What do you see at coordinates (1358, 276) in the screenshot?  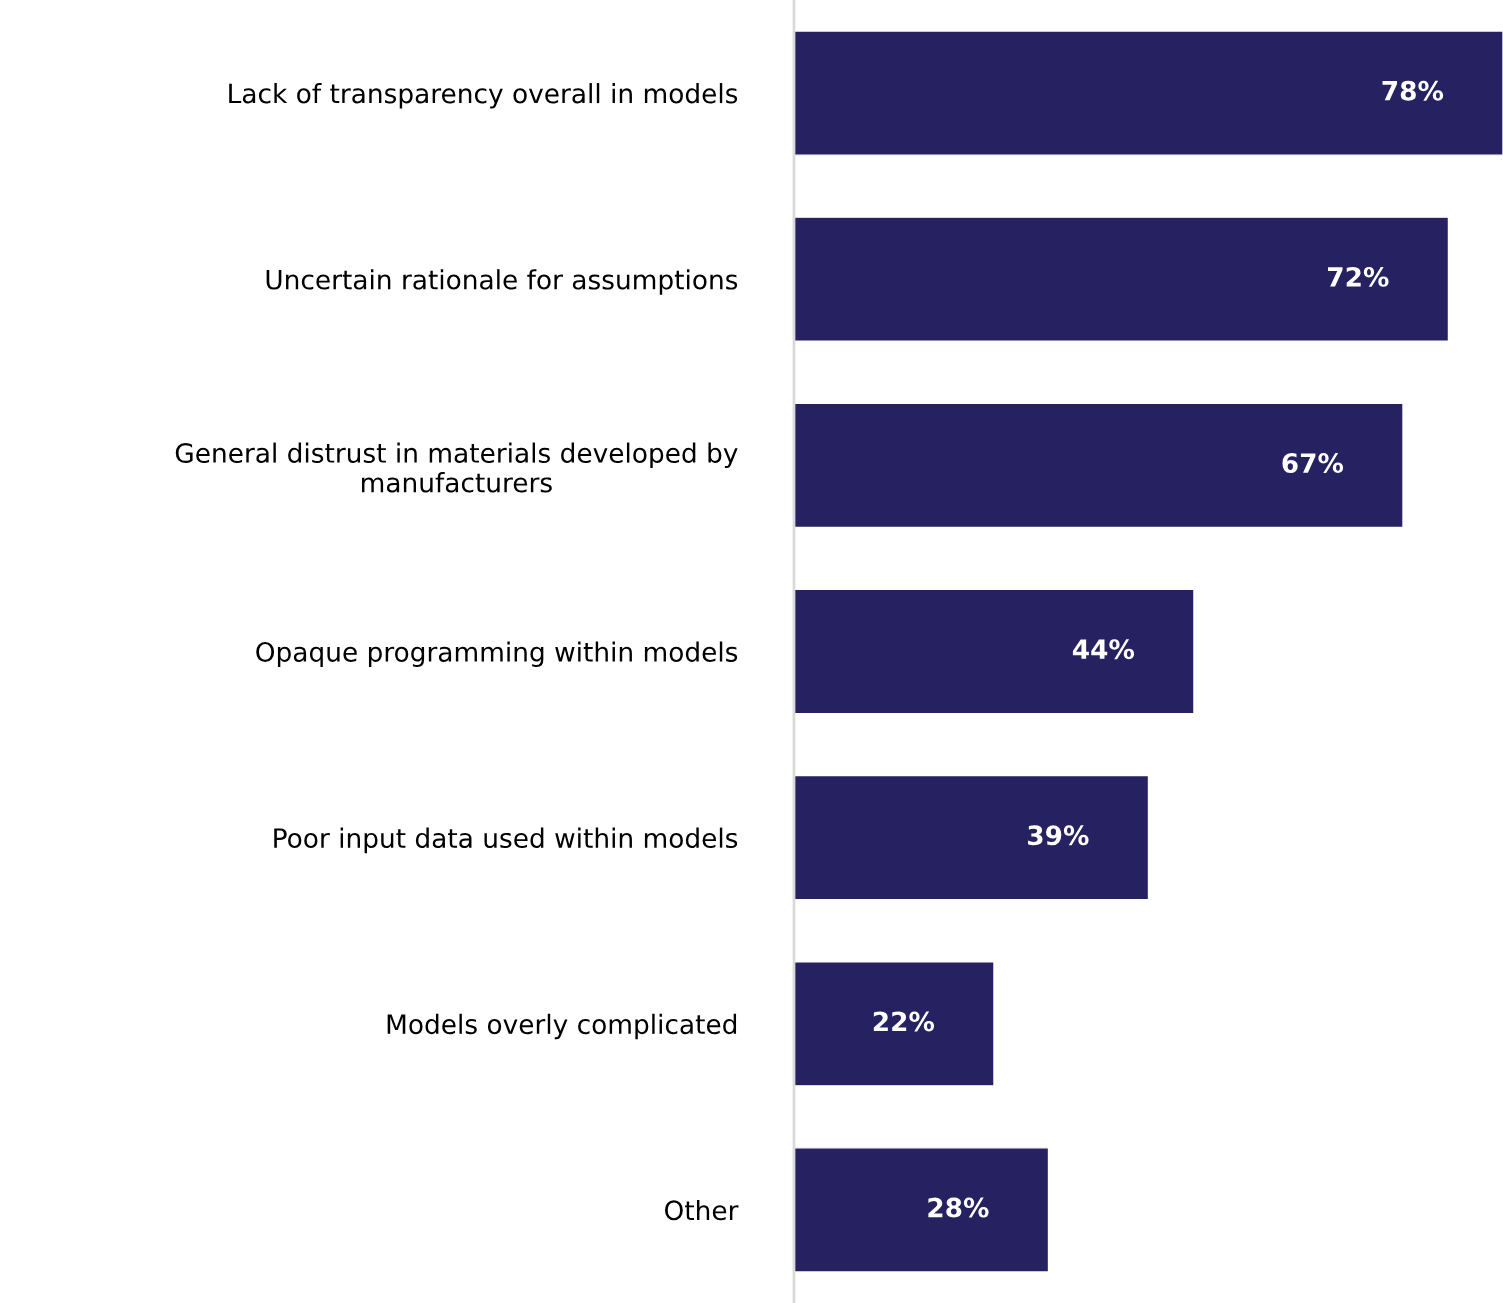 I see `data-label: 72%` at bounding box center [1358, 276].